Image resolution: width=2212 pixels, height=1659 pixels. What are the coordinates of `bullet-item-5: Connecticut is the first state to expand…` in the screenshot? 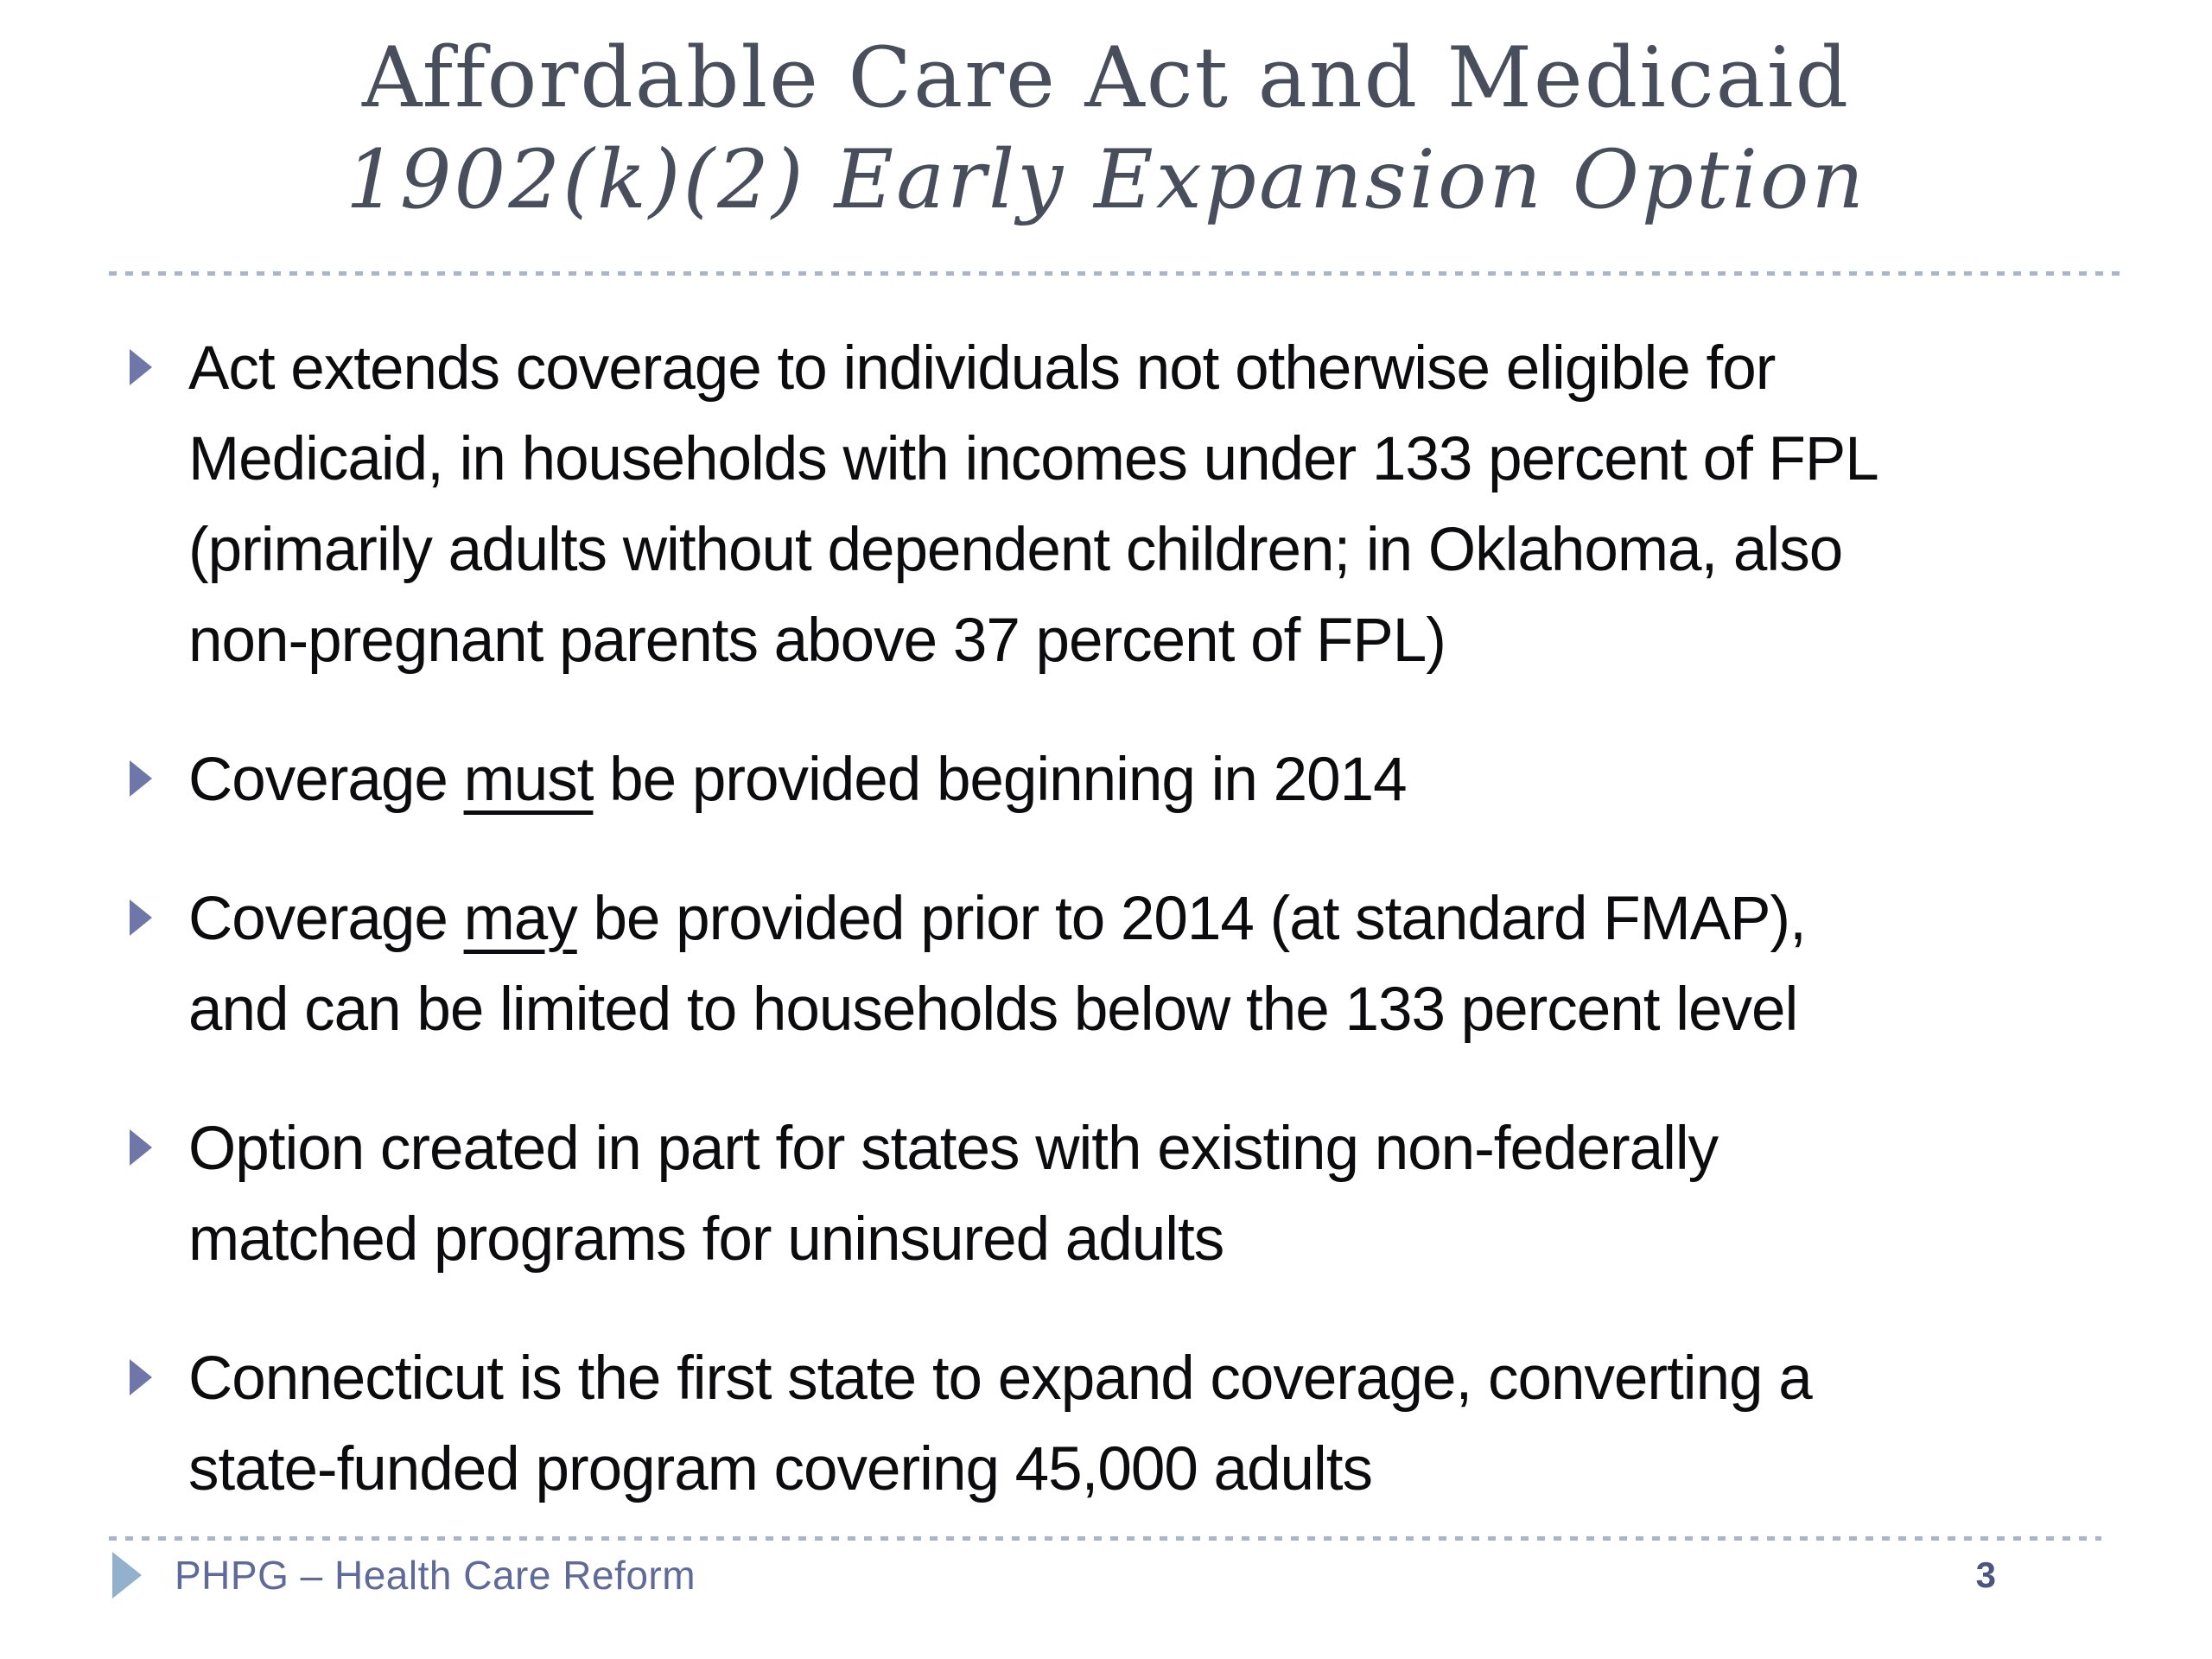 It's located at (1162, 1424).